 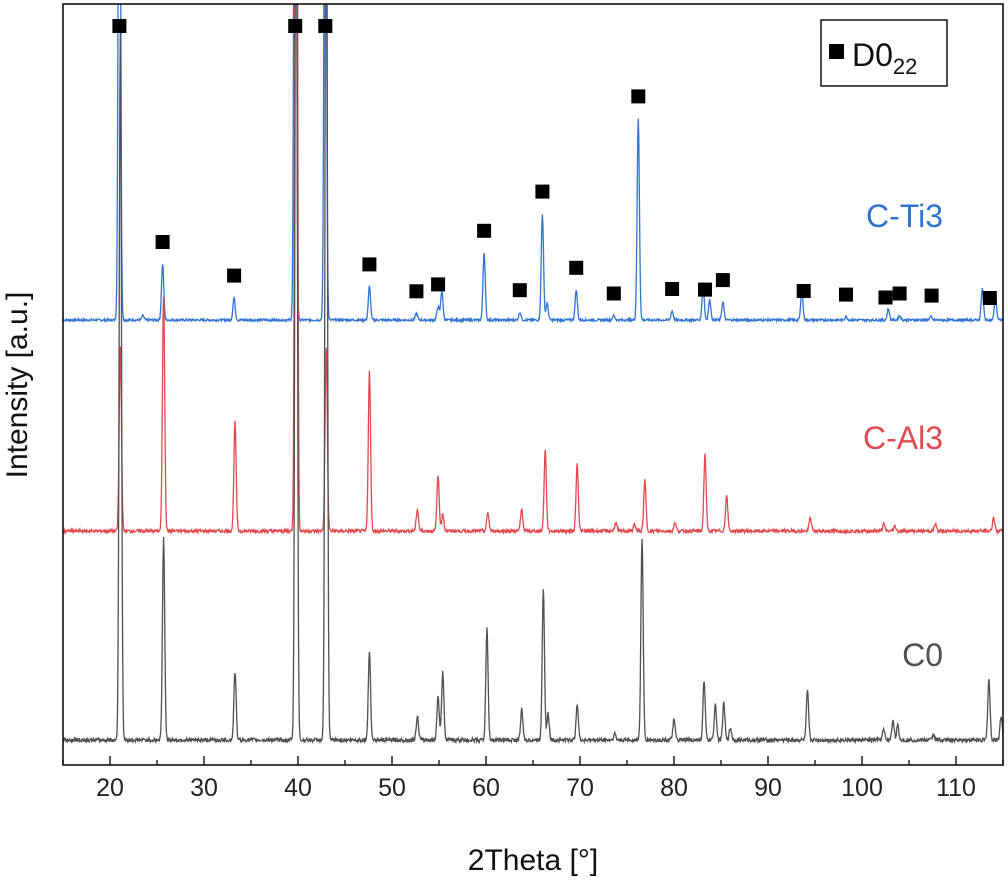 What do you see at coordinates (862, 788) in the screenshot?
I see `x-tick-label: 100` at bounding box center [862, 788].